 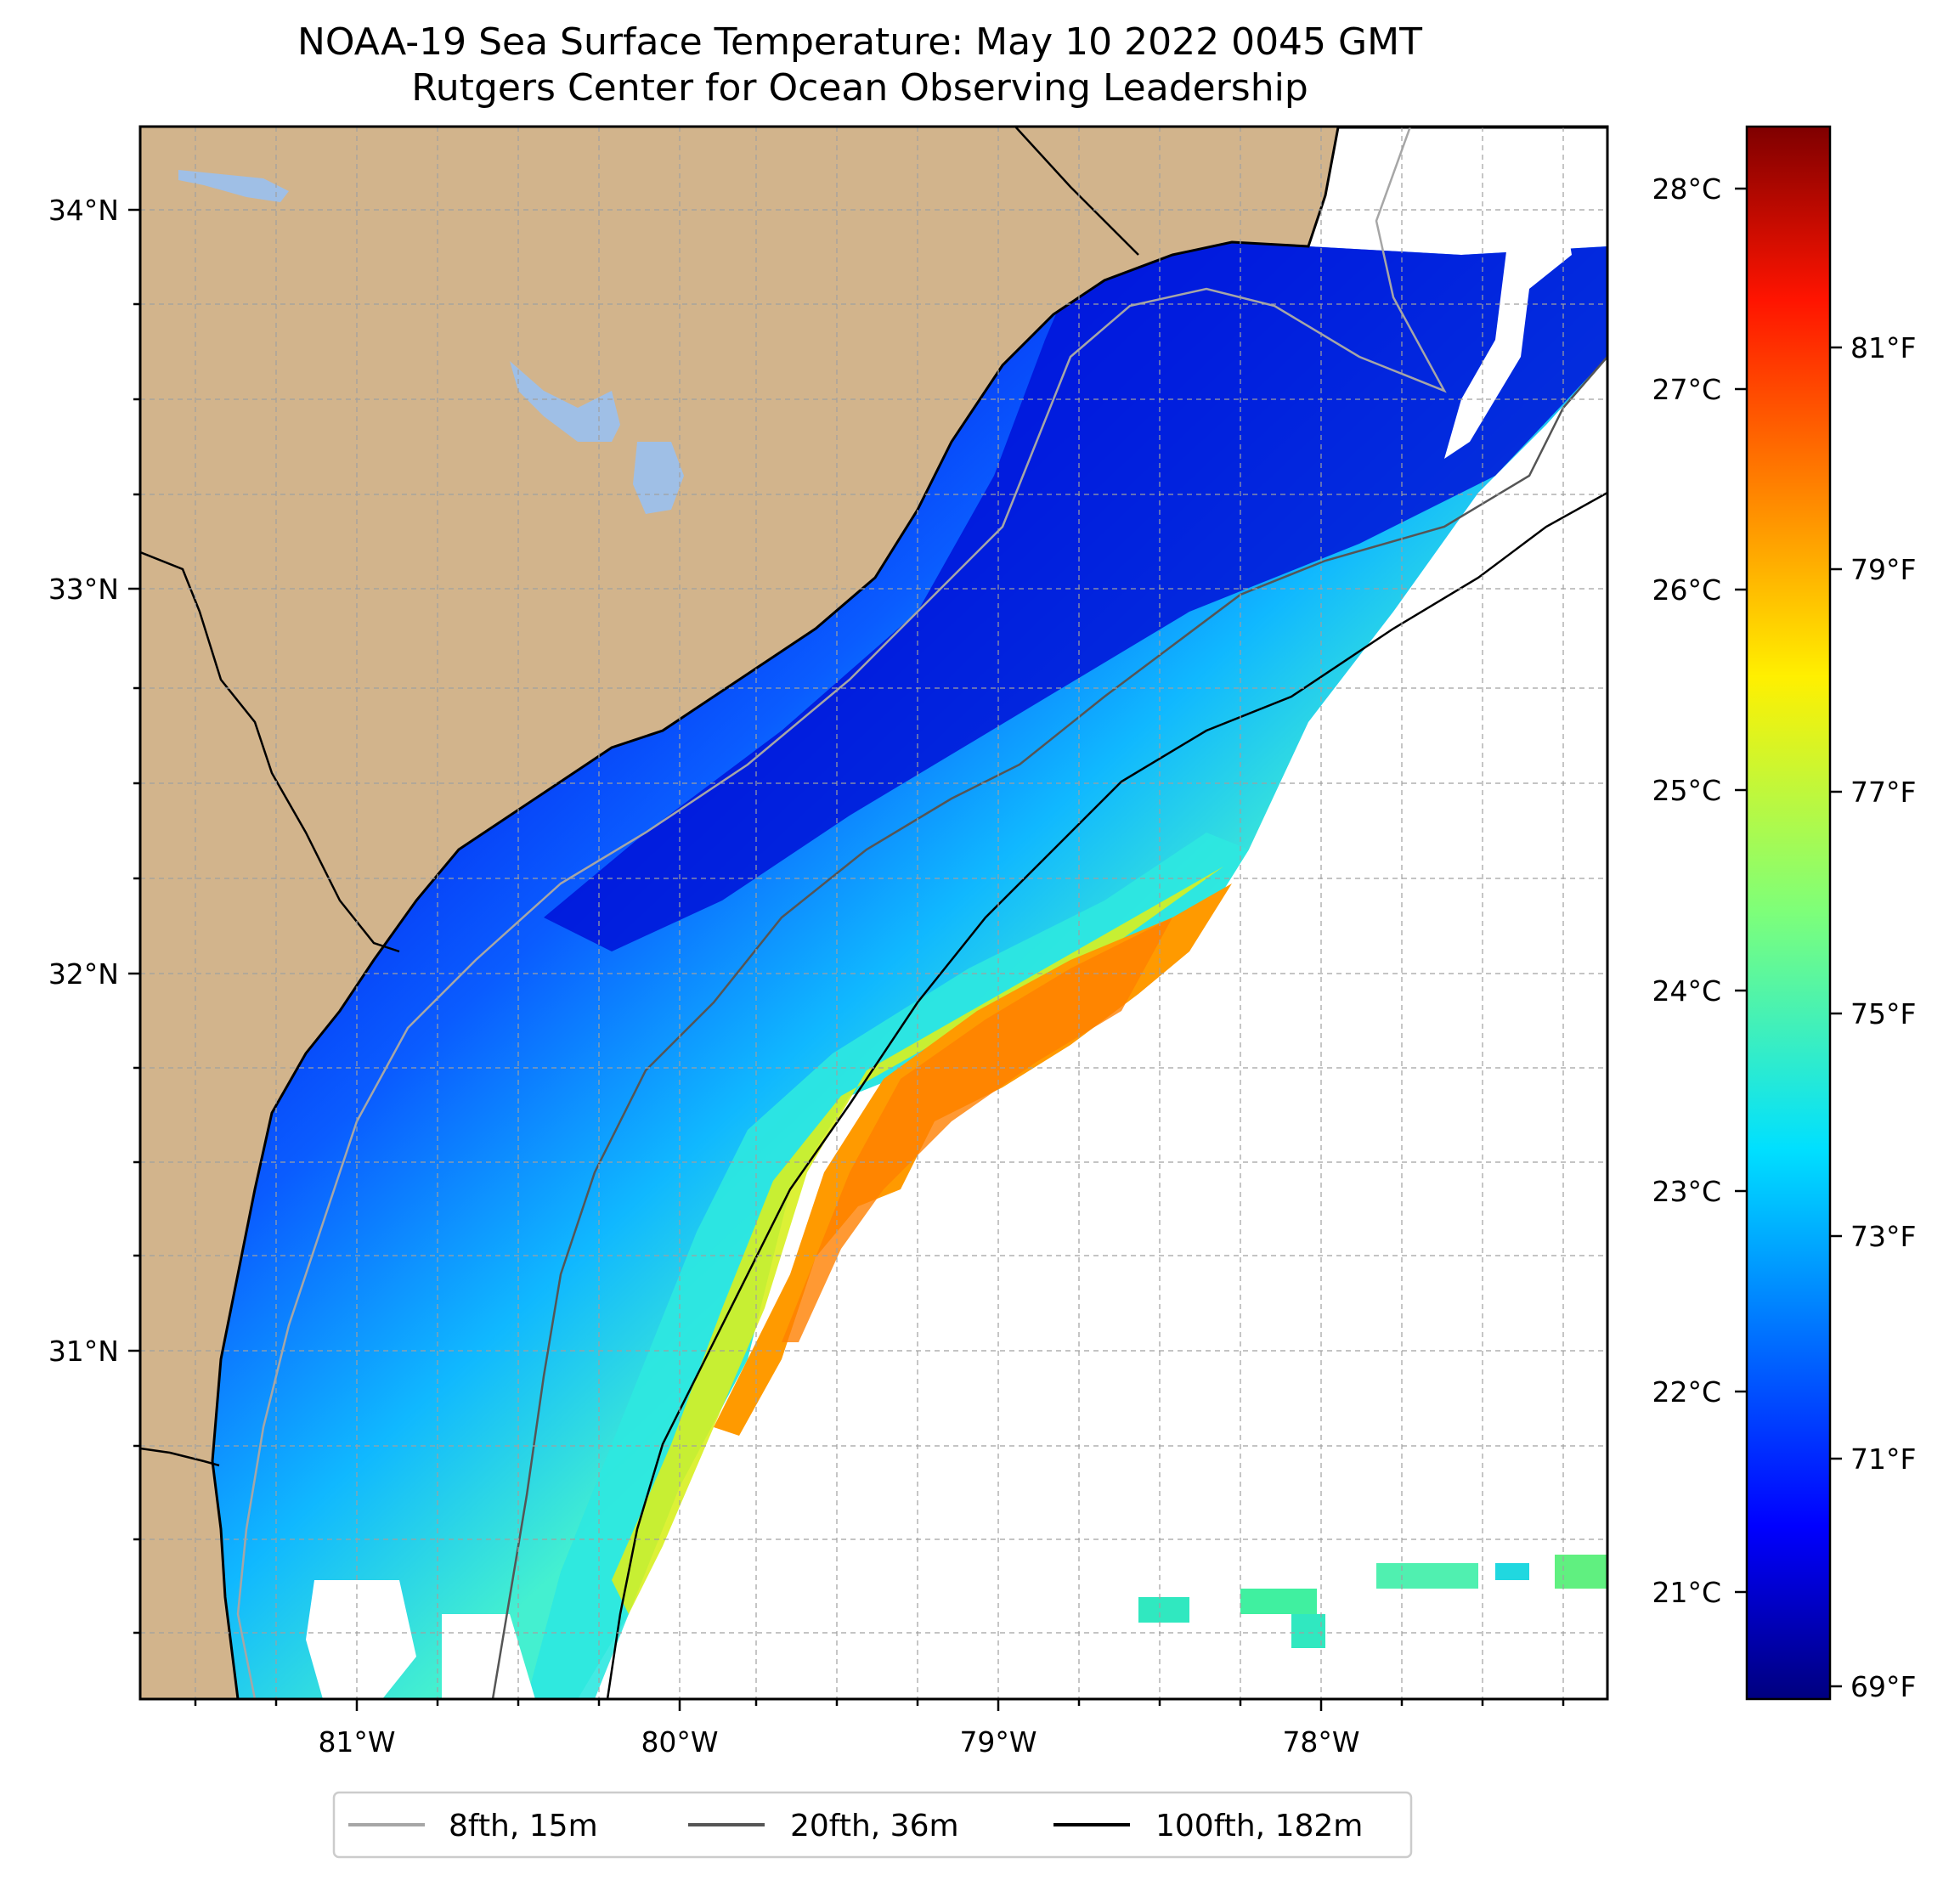 I want to click on legend-label-15m: 8fth, 15m, so click(x=524, y=1826).